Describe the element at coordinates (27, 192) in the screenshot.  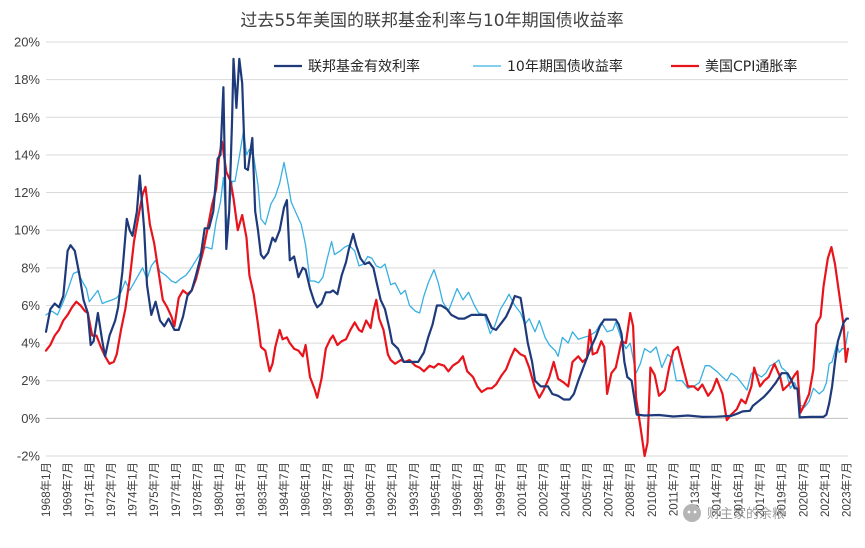
I see `y-tick-label: 12%` at that location.